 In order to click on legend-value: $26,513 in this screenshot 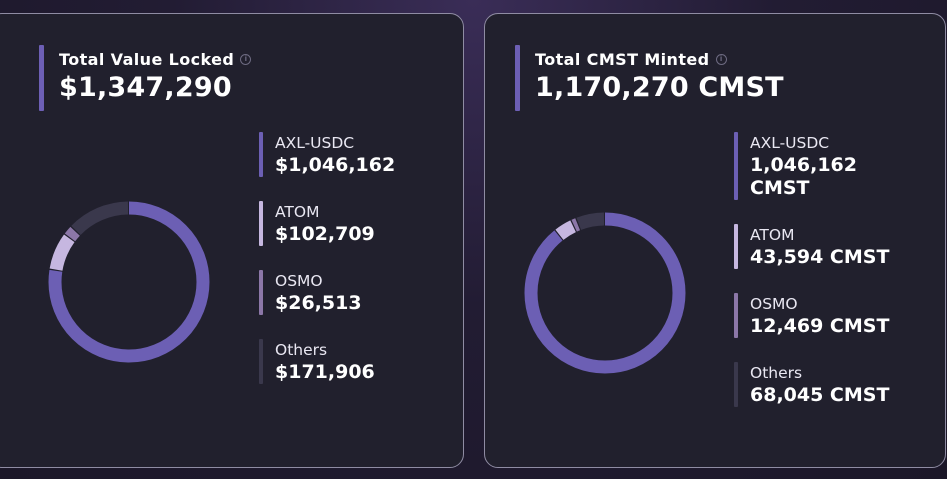, I will do `click(318, 303)`.